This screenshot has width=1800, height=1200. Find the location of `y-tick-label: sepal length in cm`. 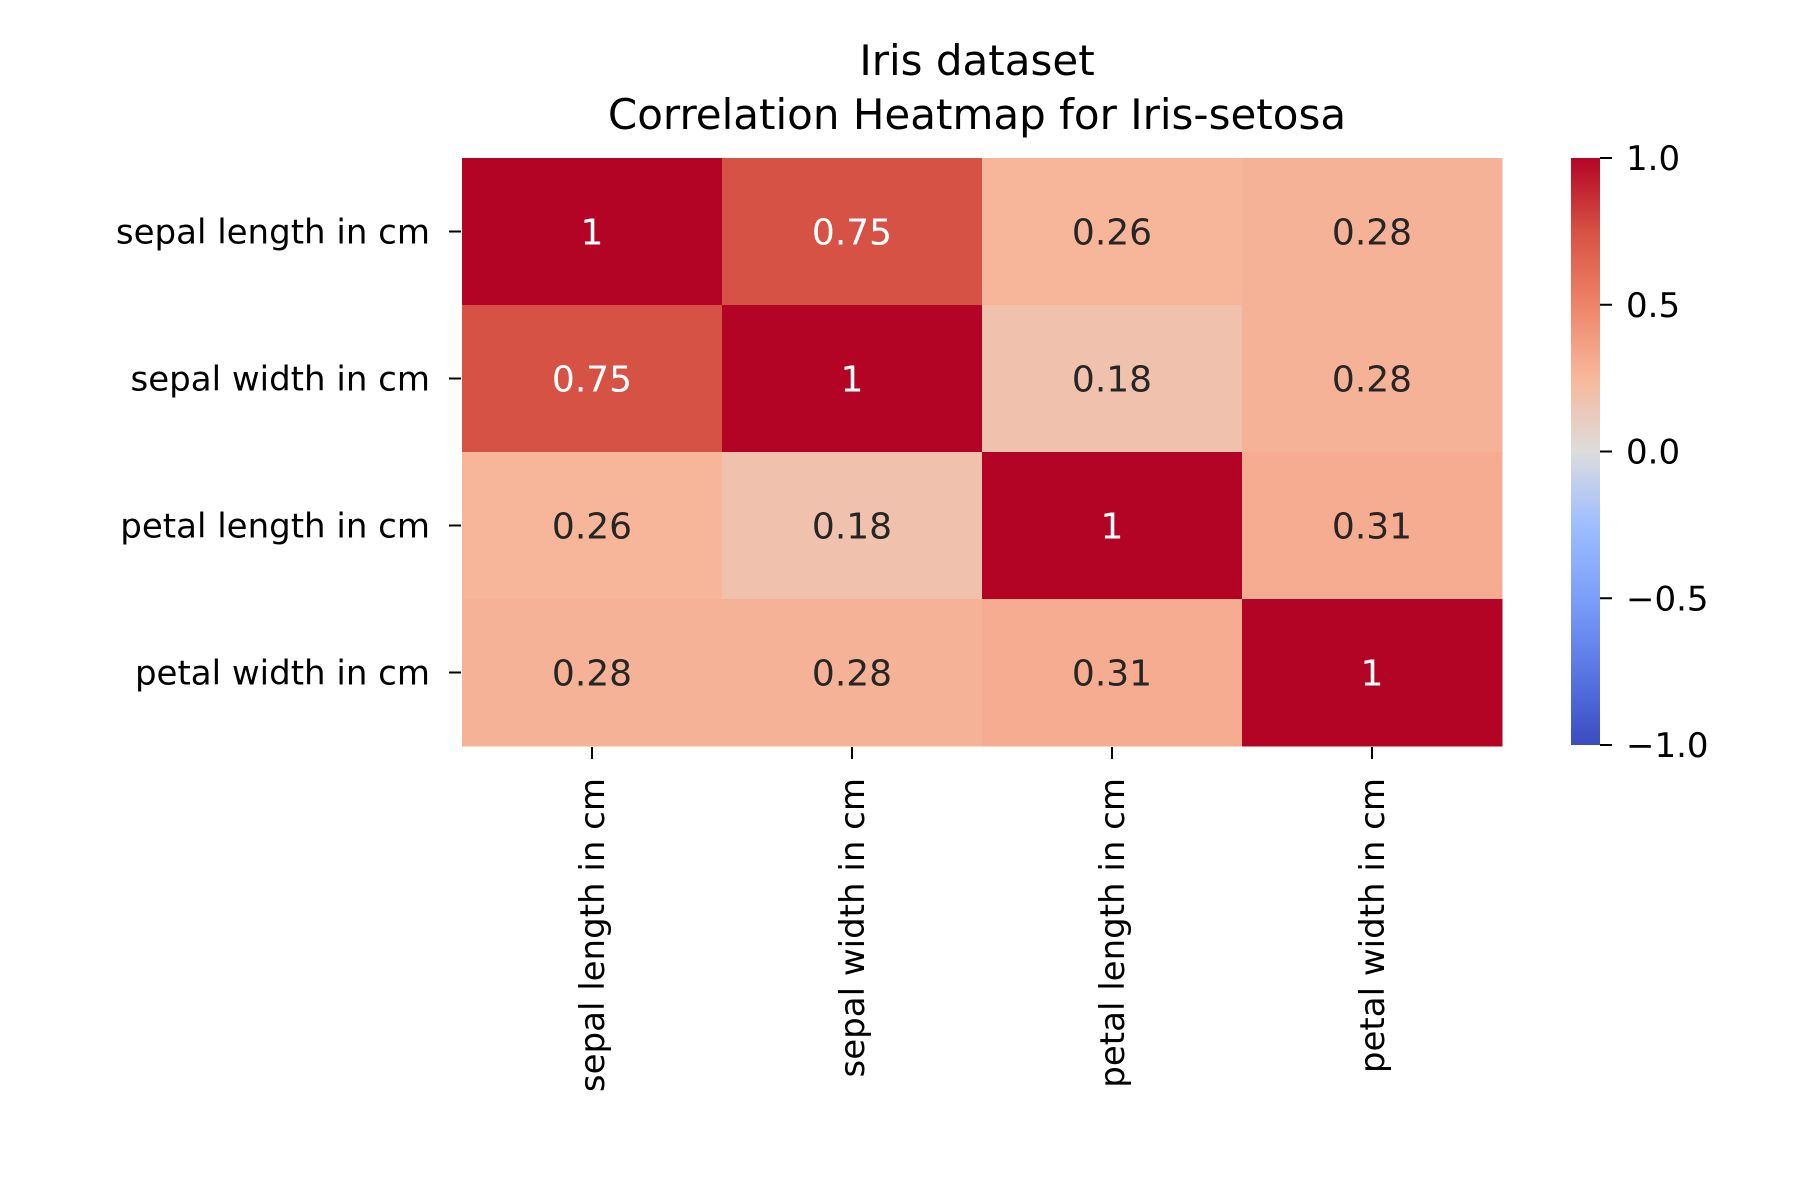

y-tick-label: sepal length in cm is located at coordinates (273, 233).